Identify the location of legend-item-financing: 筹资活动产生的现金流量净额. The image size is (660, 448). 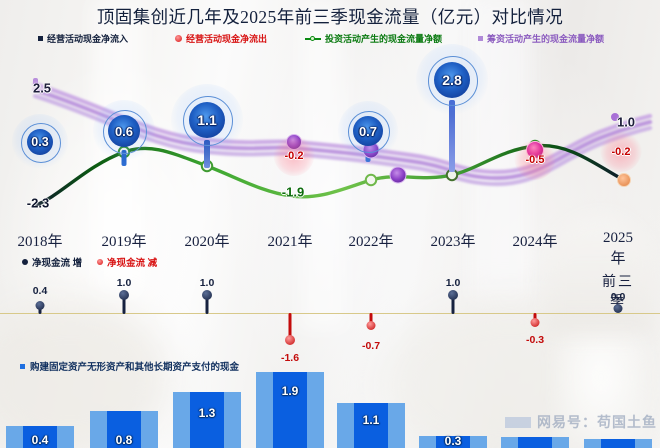
(541, 38).